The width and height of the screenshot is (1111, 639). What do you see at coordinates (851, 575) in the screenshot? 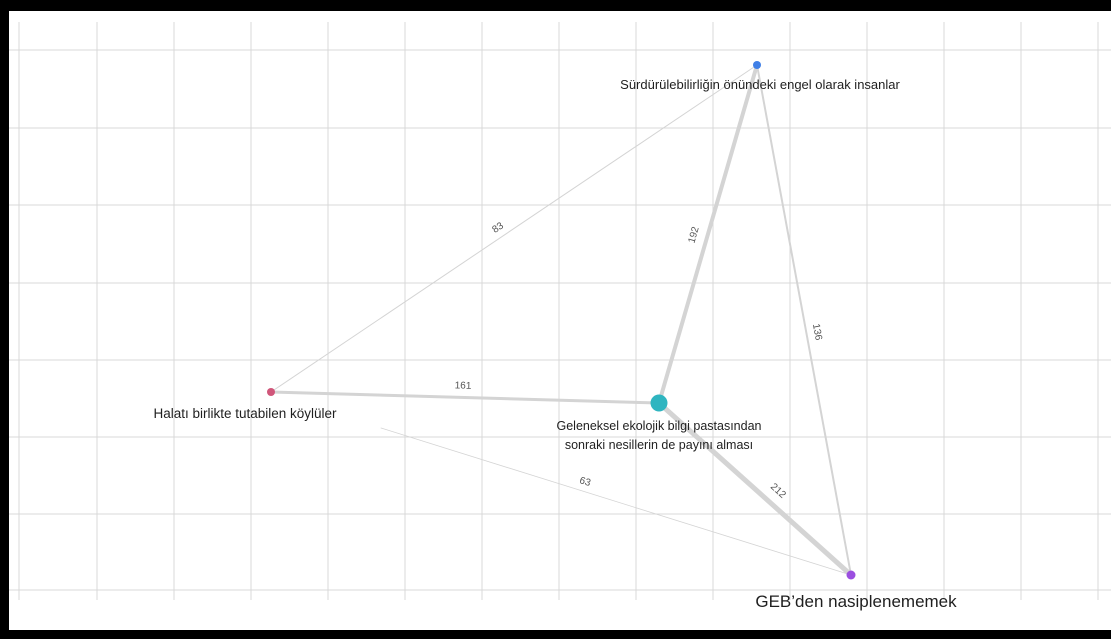
I see `node-geb-missing` at bounding box center [851, 575].